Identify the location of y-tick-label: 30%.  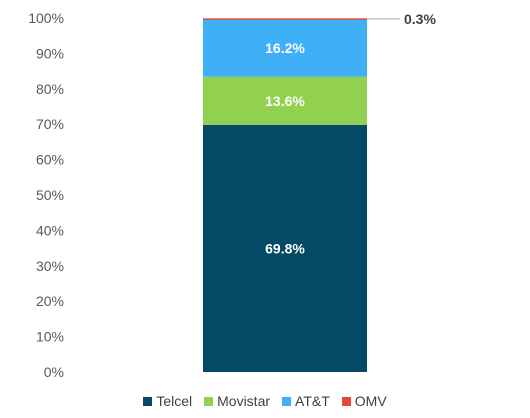
(50, 266).